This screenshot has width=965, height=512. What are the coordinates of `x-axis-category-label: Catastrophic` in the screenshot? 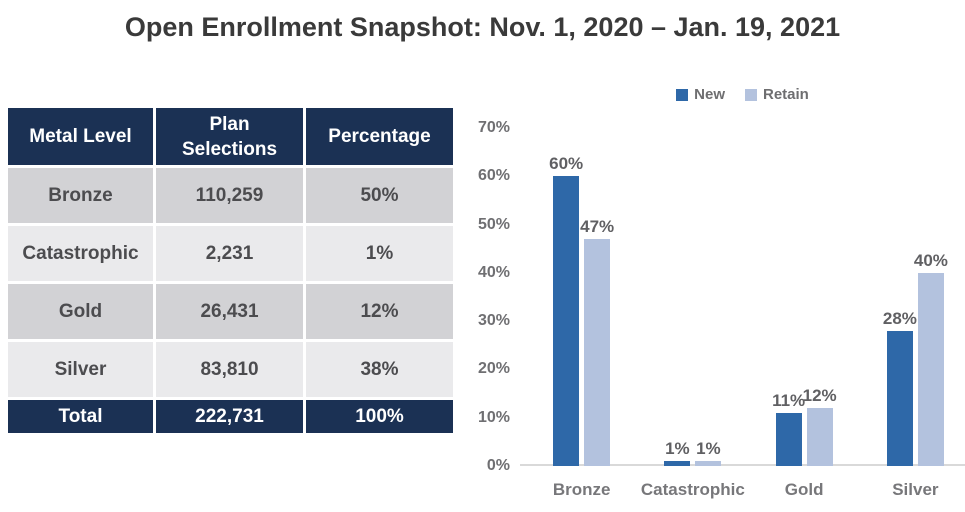 It's located at (692, 489).